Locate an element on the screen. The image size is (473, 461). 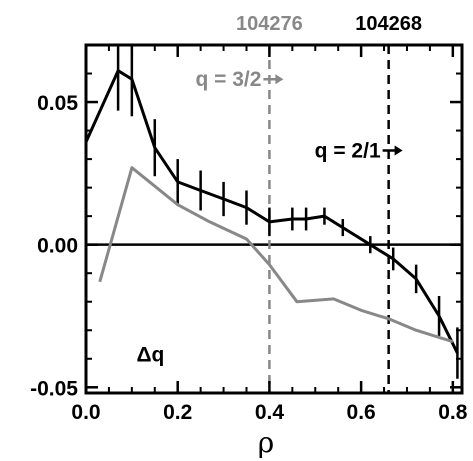
x-tick-label: 0.4 is located at coordinates (270, 412).